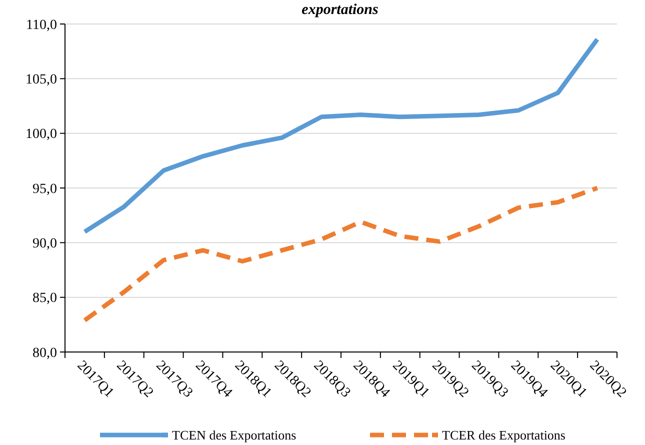 This screenshot has height=445, width=645. What do you see at coordinates (41, 25) in the screenshot?
I see `y-tick-label: 110,0` at bounding box center [41, 25].